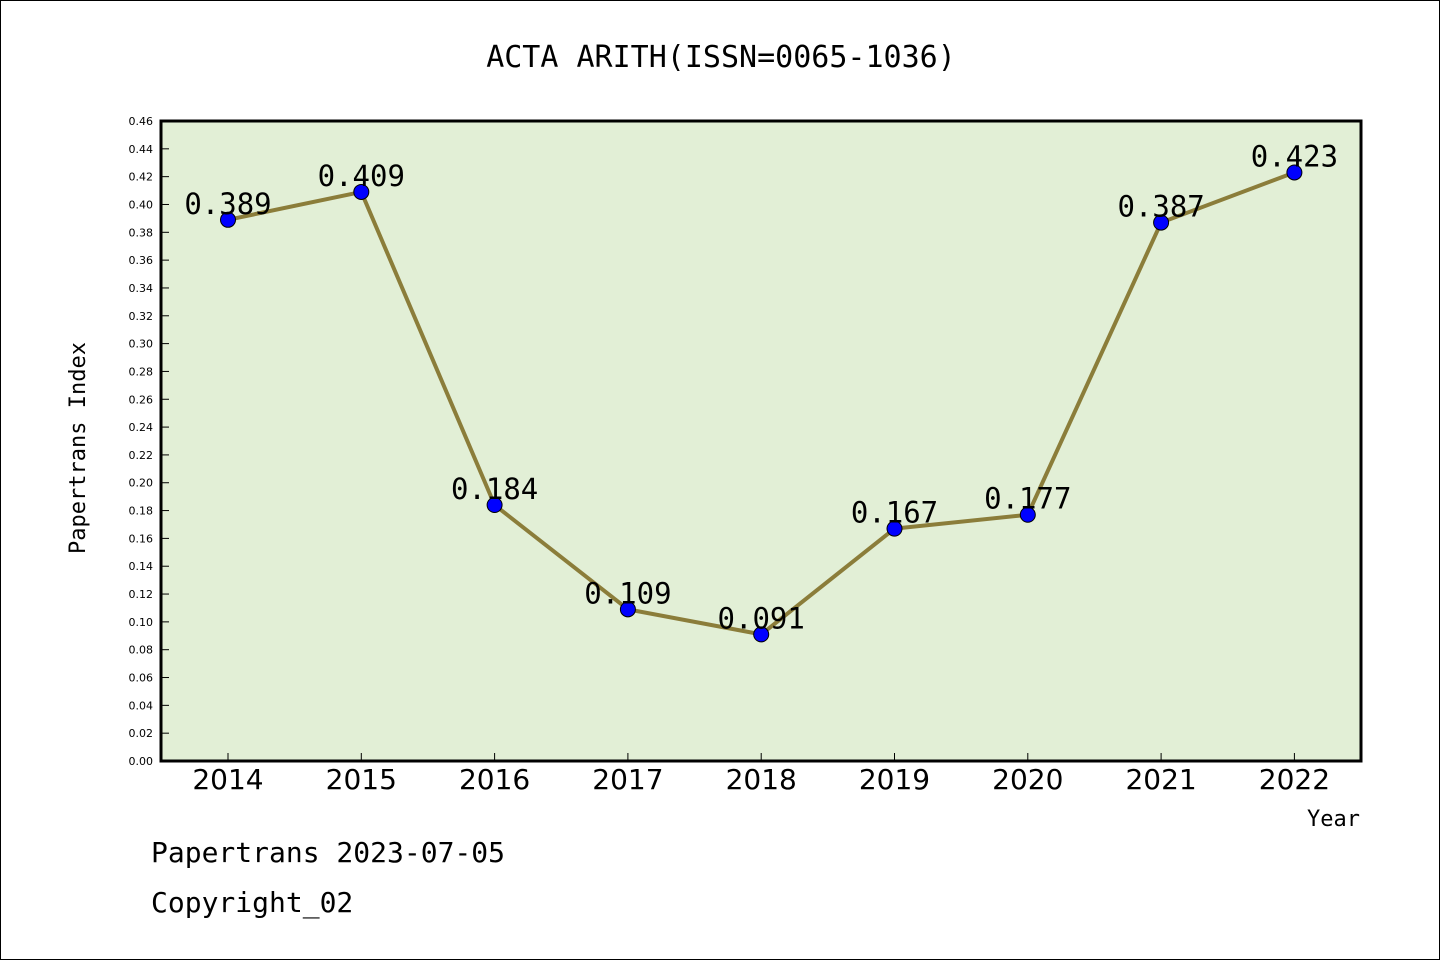 Image resolution: width=1440 pixels, height=961 pixels. Describe the element at coordinates (141, 316) in the screenshot. I see `y-tick-label: 0.32` at that location.